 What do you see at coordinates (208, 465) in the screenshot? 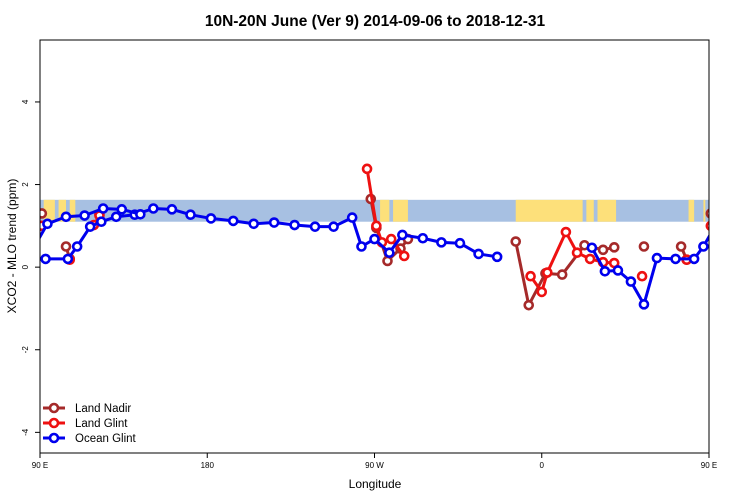
I see `x-tick-label: 180` at bounding box center [208, 465].